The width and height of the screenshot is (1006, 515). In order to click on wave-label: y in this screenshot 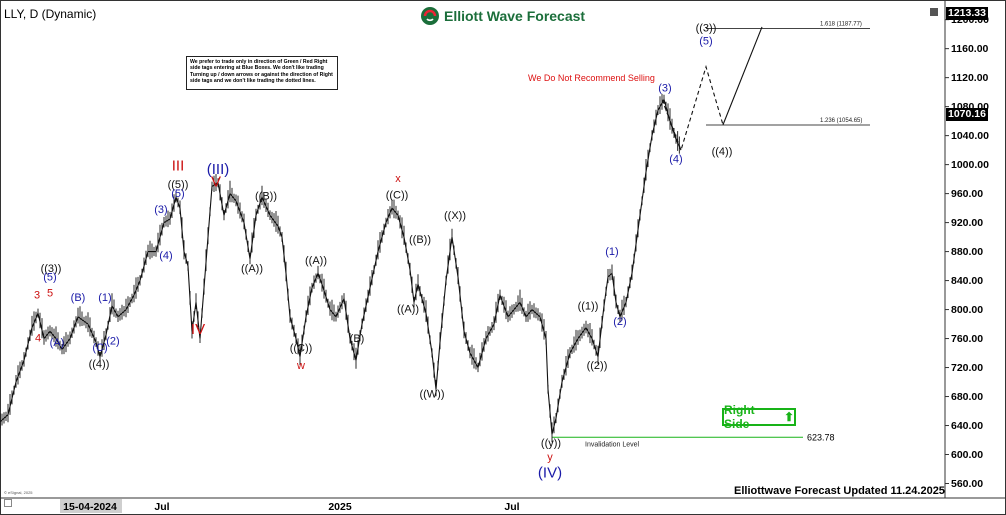, I will do `click(550, 457)`.